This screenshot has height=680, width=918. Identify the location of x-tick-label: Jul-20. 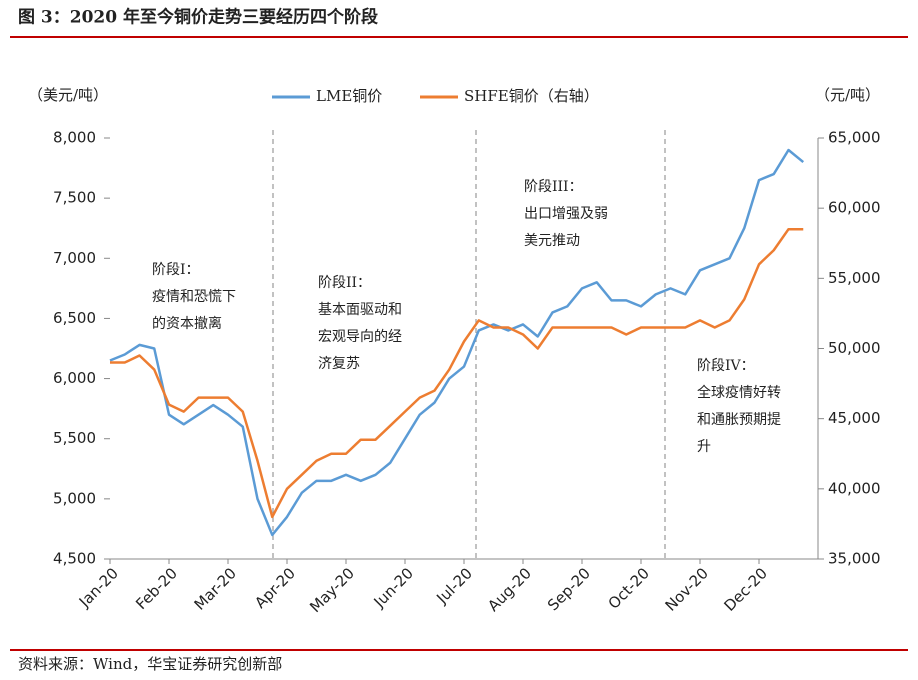
(454, 586).